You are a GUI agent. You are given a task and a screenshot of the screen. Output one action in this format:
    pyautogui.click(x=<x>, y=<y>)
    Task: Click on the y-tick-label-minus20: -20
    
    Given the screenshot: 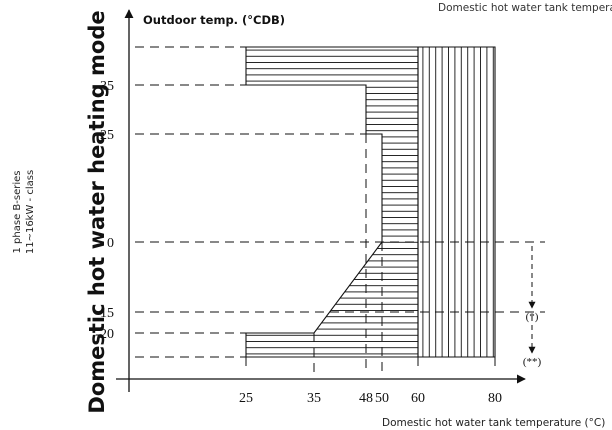 What is the action you would take?
    pyautogui.click(x=104, y=334)
    